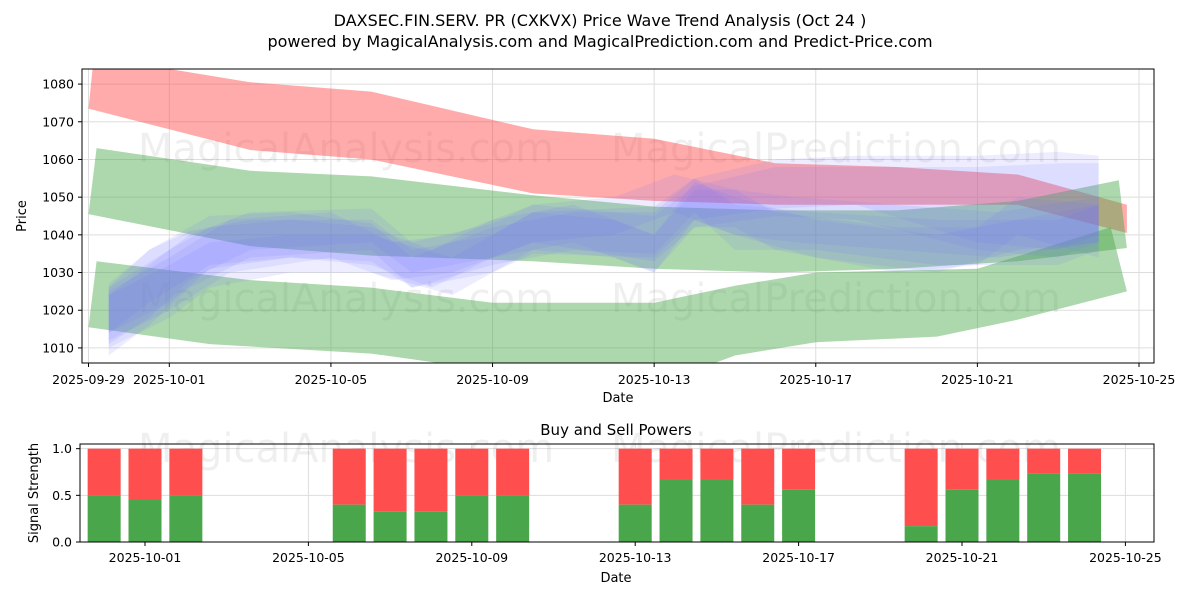 This screenshot has height=600, width=1200. Describe the element at coordinates (58, 159) in the screenshot. I see `price-y-tick-label: 1060` at that location.